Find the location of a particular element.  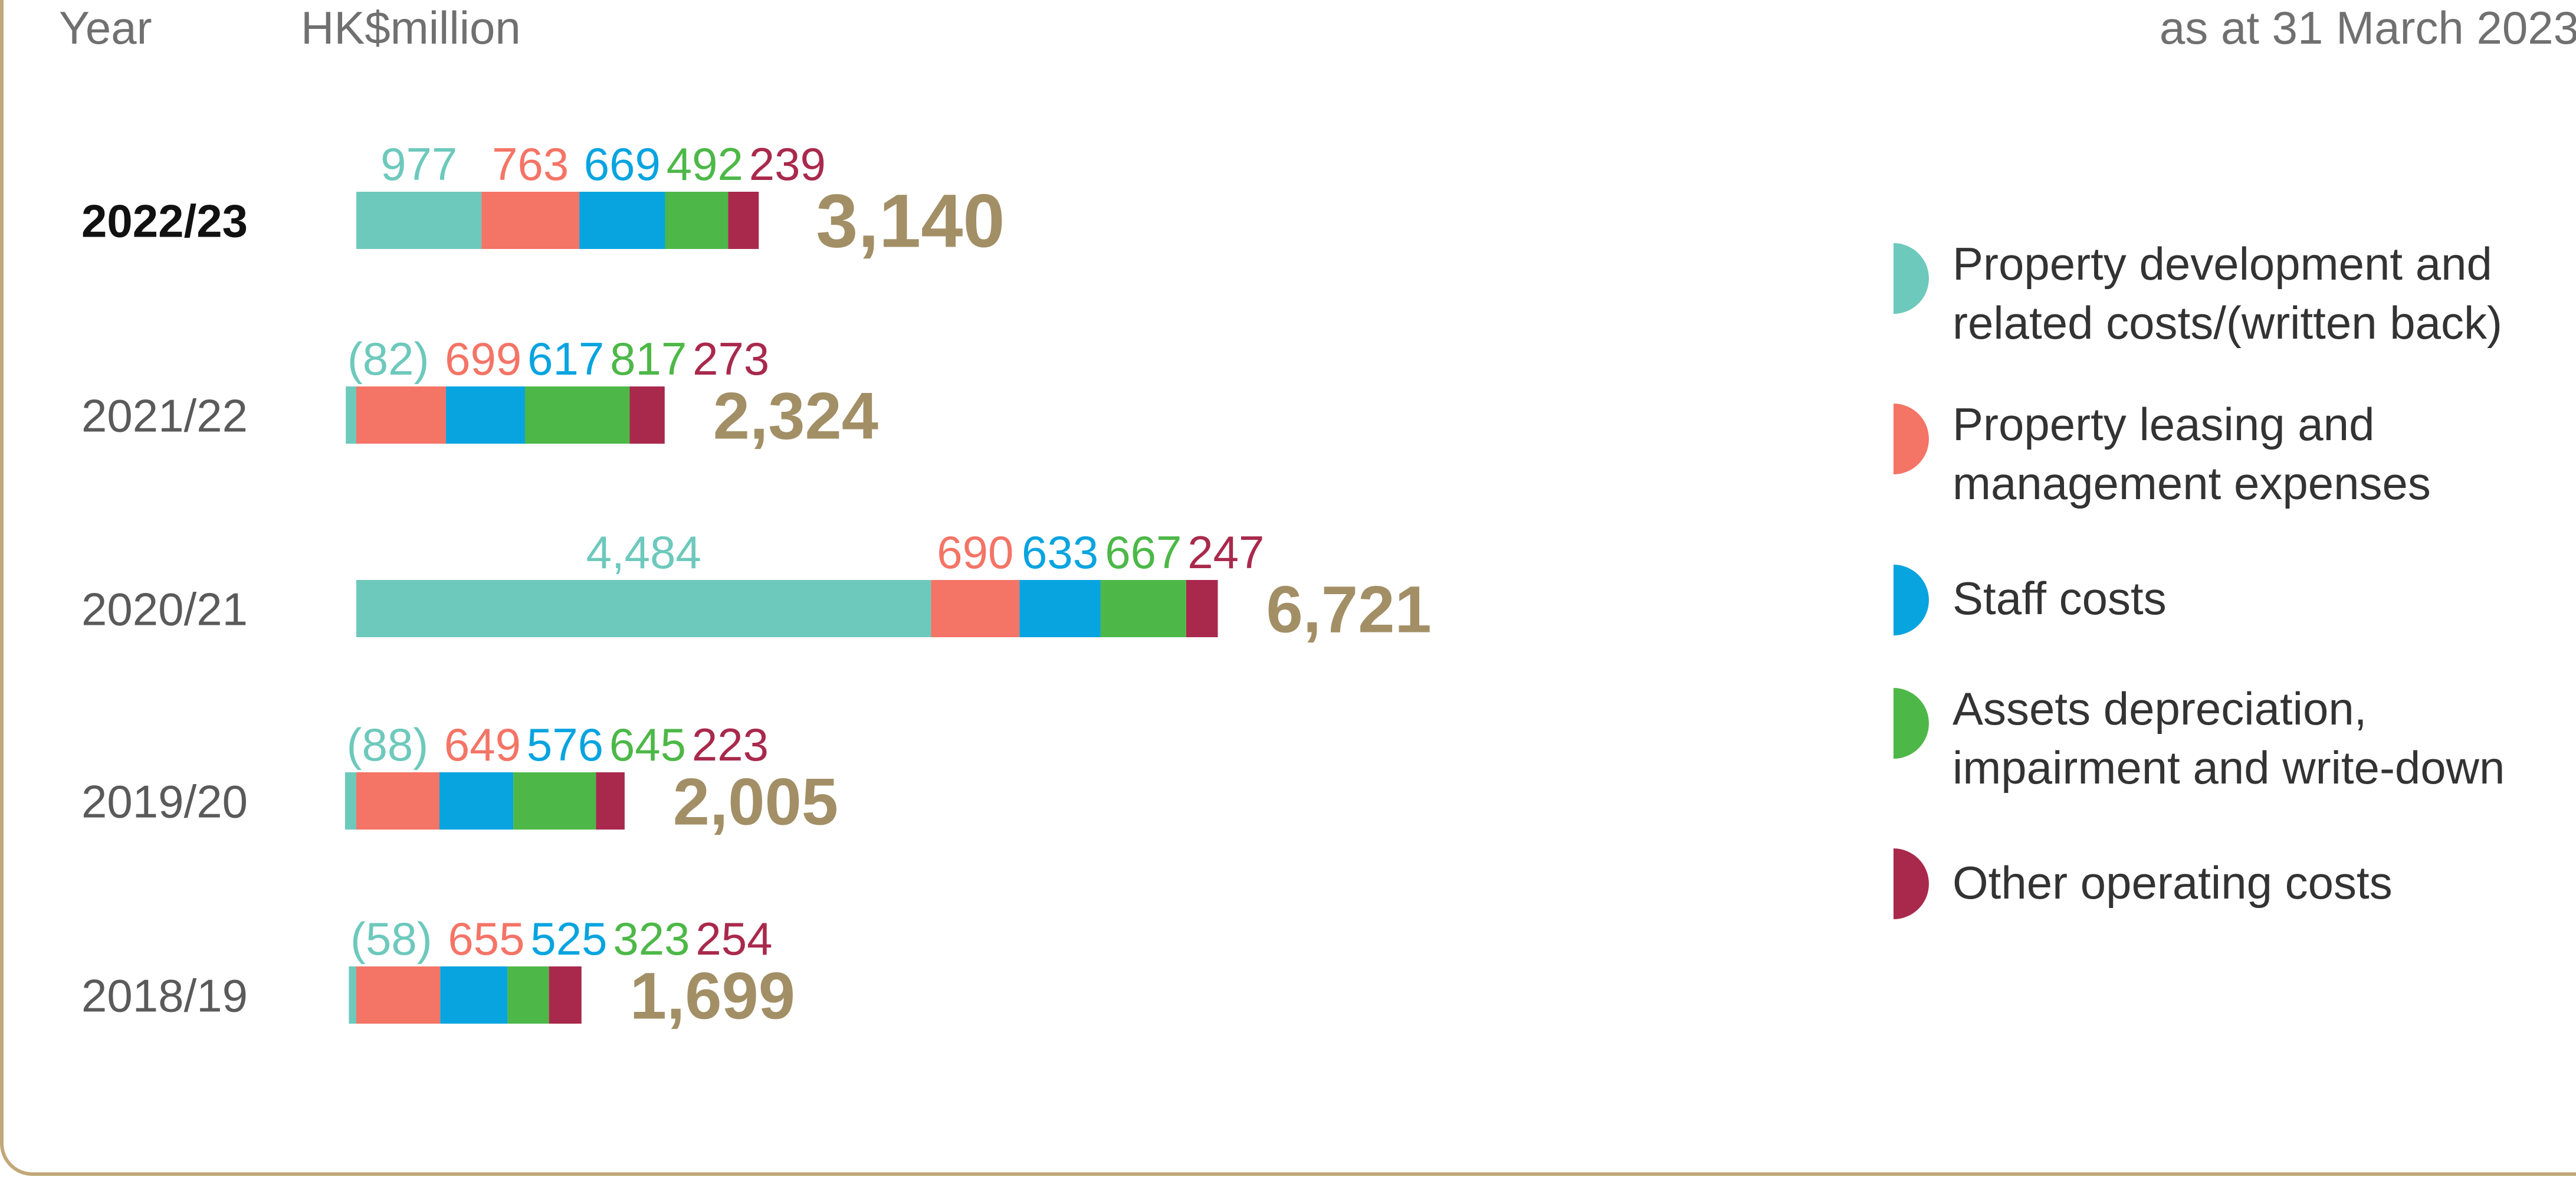

data-label-2022-23-1: 763 is located at coordinates (530, 164).